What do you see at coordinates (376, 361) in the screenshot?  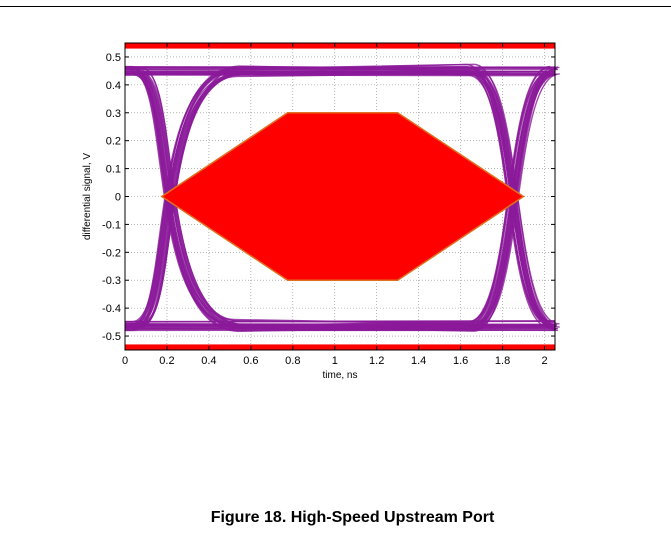 I see `x-tick-label: 1.2` at bounding box center [376, 361].